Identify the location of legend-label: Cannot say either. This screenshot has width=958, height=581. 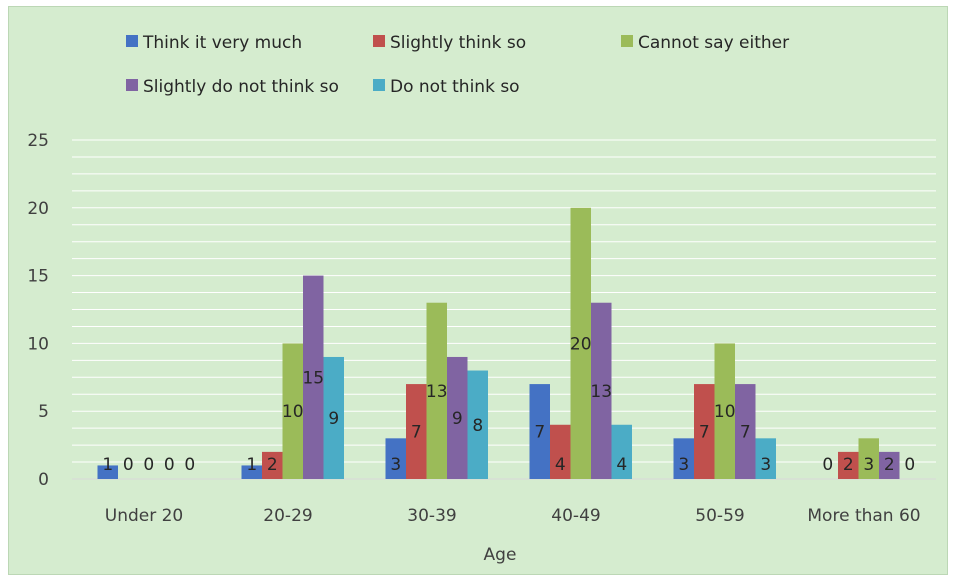
(713, 43).